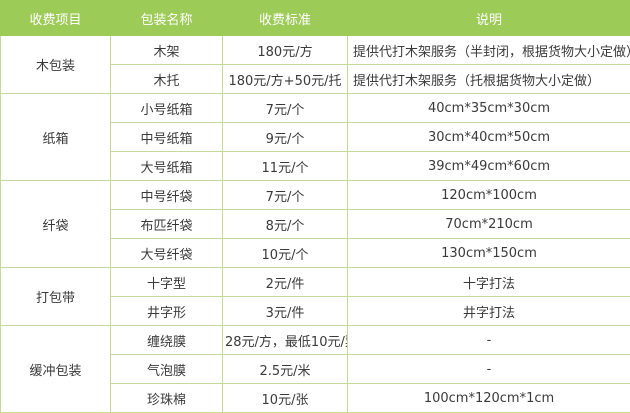 Image resolution: width=630 pixels, height=413 pixels. What do you see at coordinates (285, 137) in the screenshot?
I see `price-cell: 9元/个` at bounding box center [285, 137].